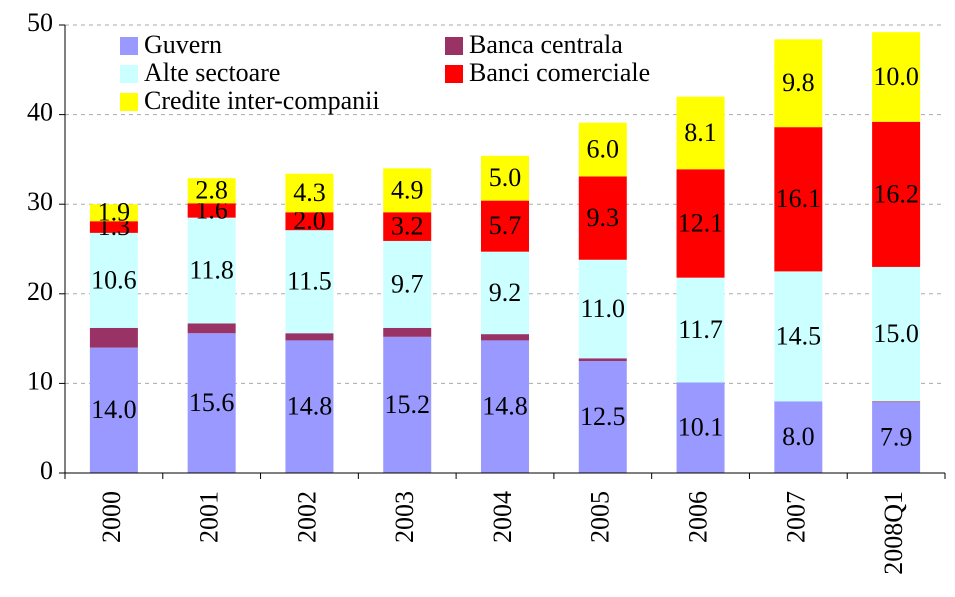 Image resolution: width=955 pixels, height=597 pixels. I want to click on legend-label: Alte sectoare, so click(212, 72).